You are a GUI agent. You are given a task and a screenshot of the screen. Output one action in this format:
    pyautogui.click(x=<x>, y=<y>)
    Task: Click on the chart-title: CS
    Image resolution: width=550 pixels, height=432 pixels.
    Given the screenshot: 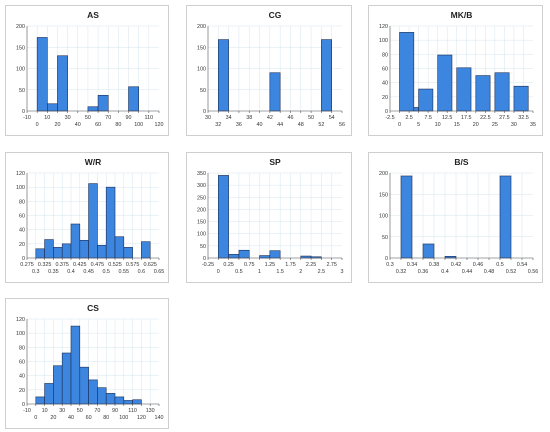 What is the action you would take?
    pyautogui.click(x=93, y=308)
    